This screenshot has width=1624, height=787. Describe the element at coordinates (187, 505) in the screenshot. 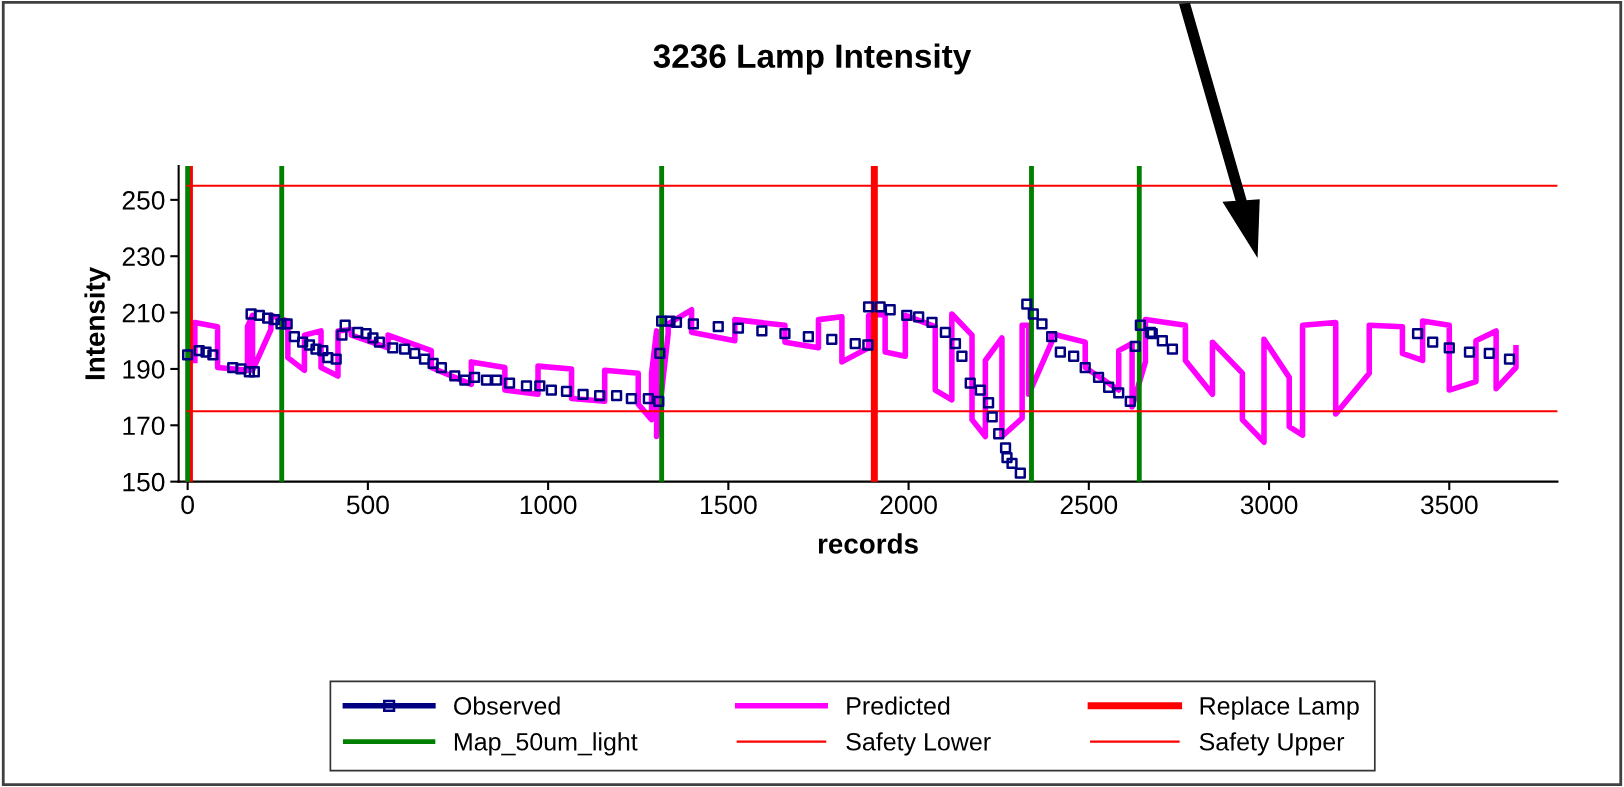

I see `x-tick-label: 0` at that location.